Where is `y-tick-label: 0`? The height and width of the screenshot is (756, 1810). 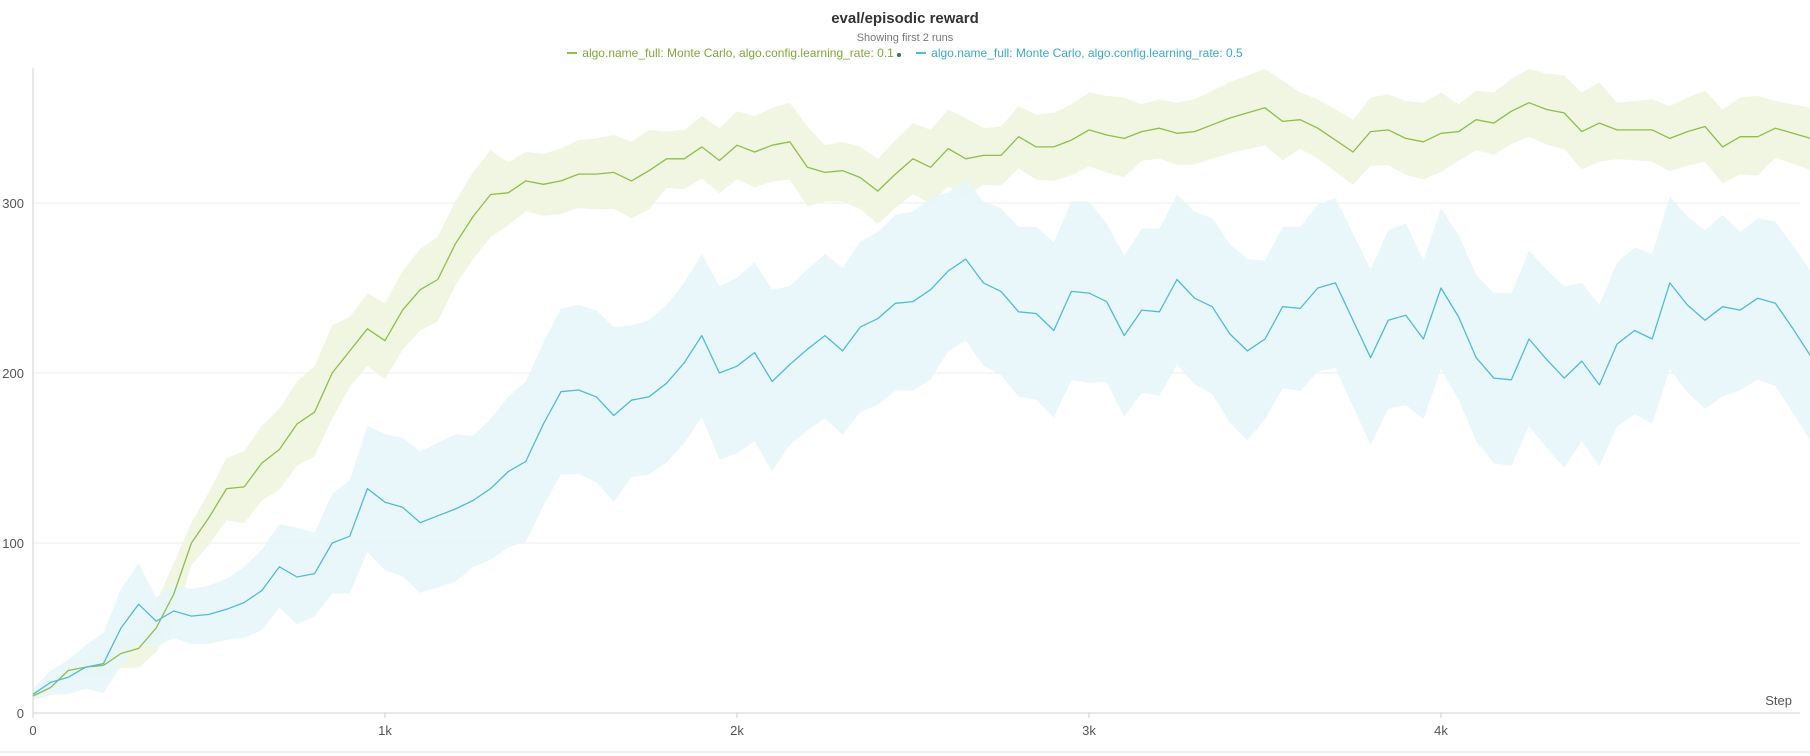
y-tick-label: 0 is located at coordinates (20, 713).